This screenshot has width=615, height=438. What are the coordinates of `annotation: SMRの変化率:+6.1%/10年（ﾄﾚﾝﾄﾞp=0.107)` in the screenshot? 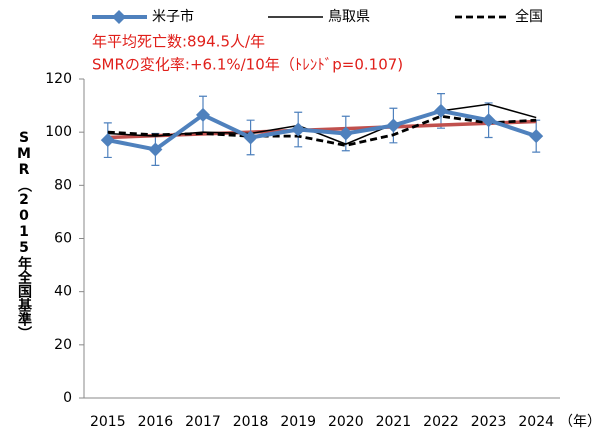 It's located at (247, 65).